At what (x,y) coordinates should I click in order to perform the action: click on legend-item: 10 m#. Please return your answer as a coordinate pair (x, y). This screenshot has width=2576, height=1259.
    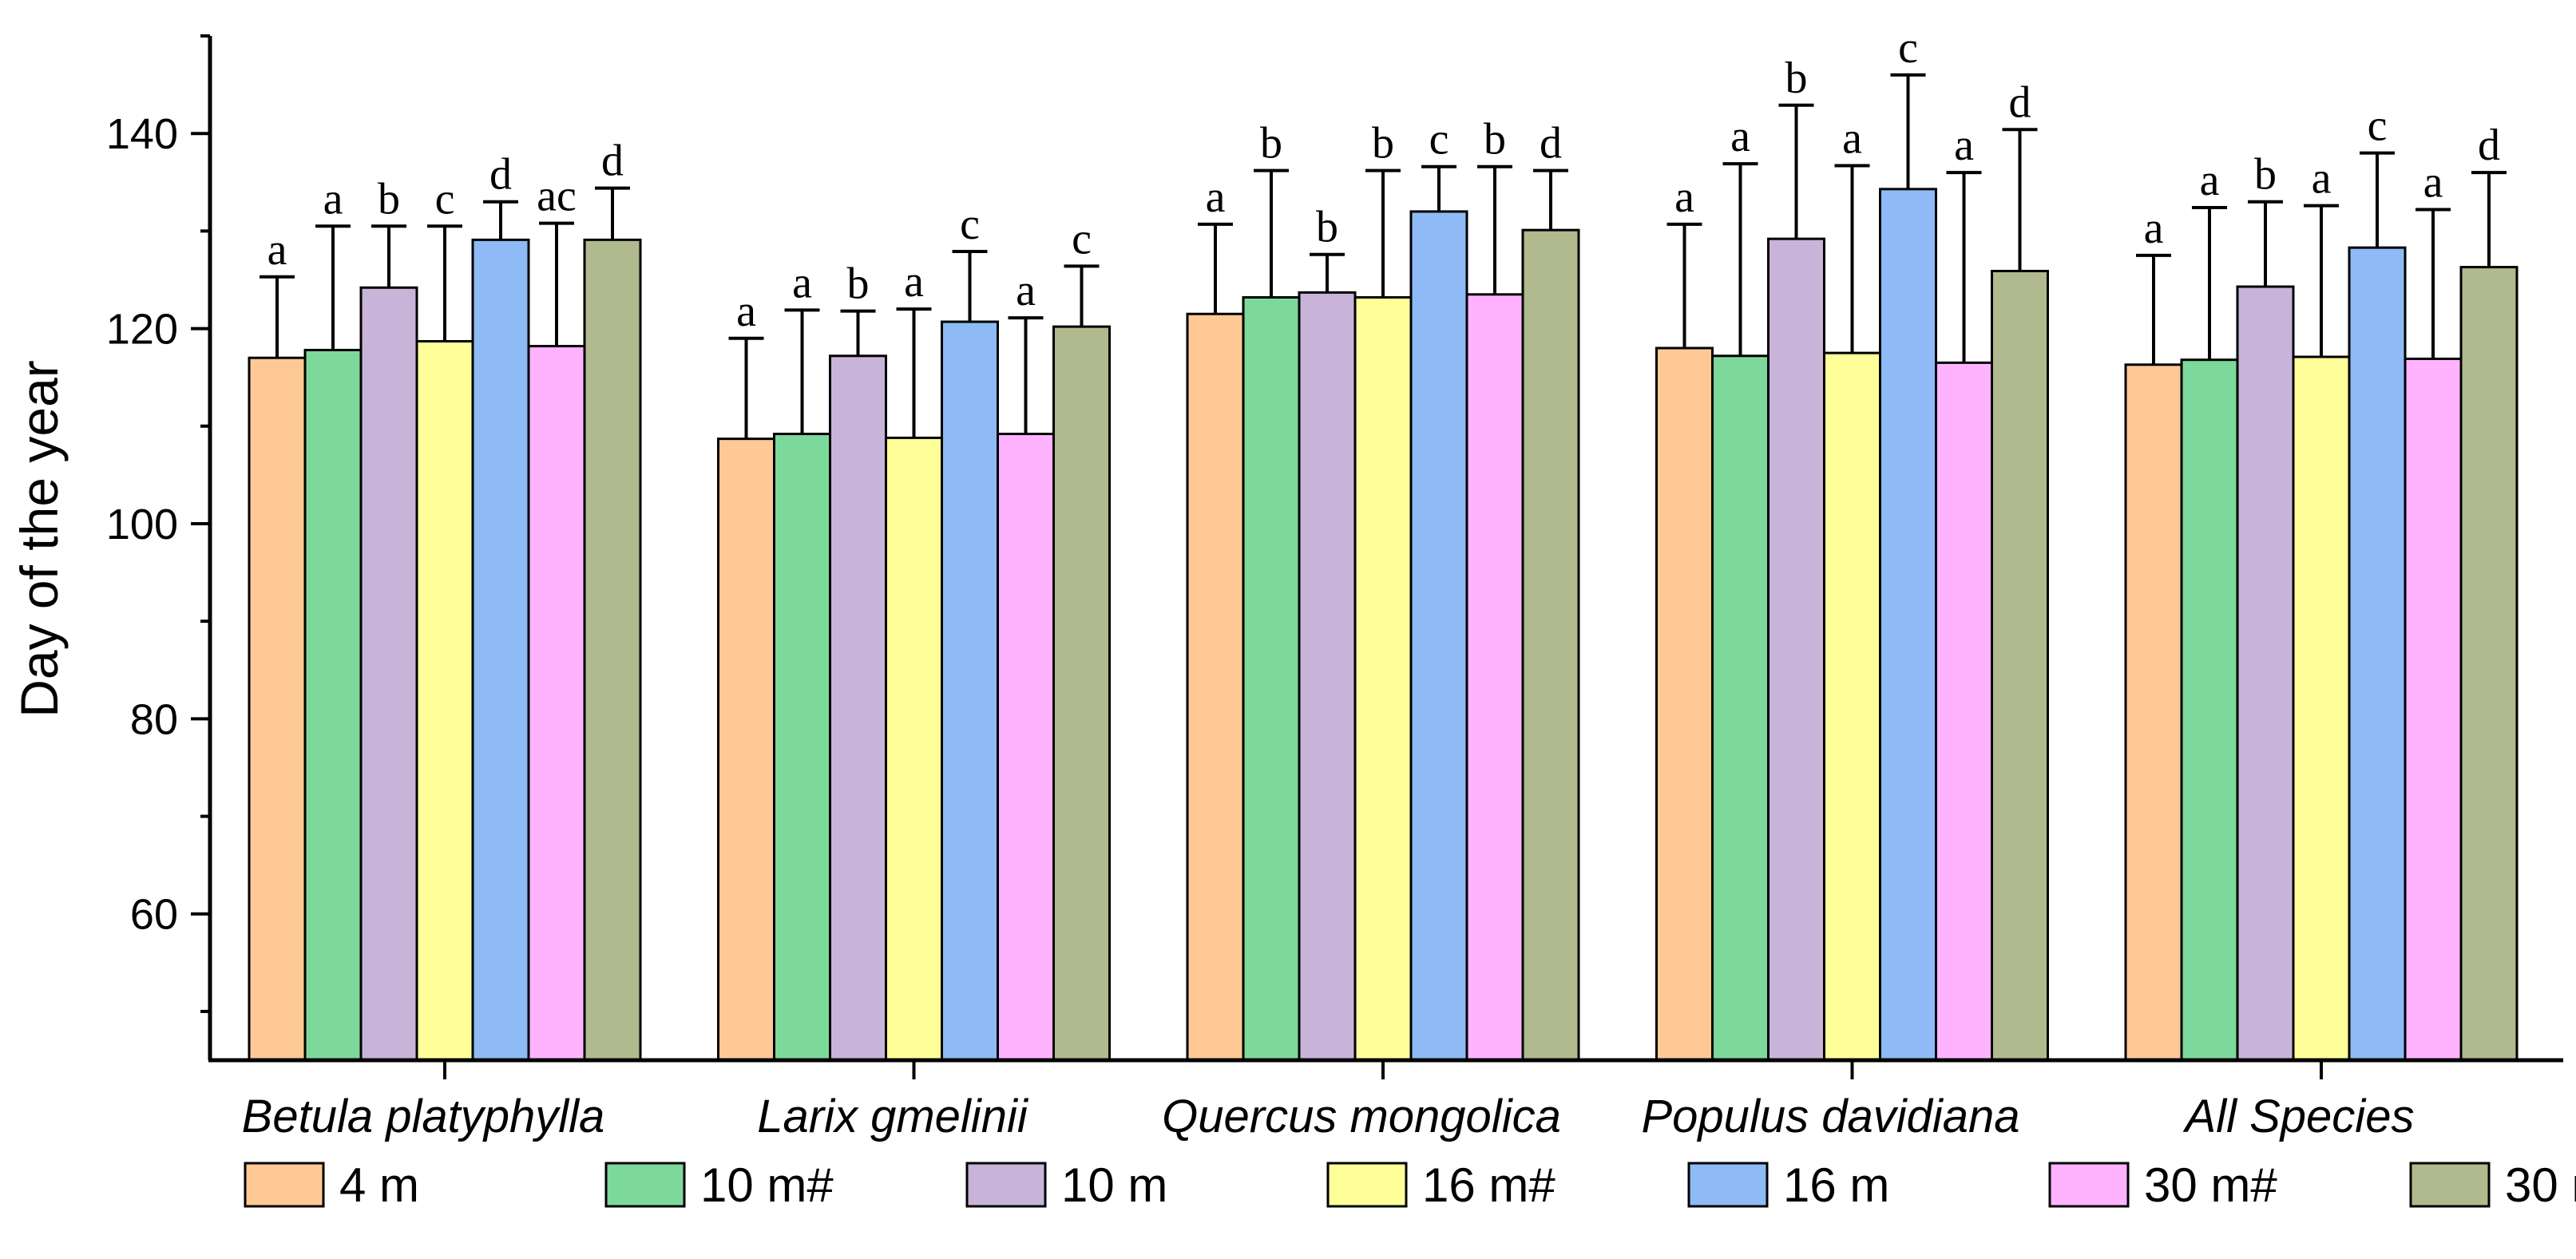
    Looking at the image, I should click on (719, 1185).